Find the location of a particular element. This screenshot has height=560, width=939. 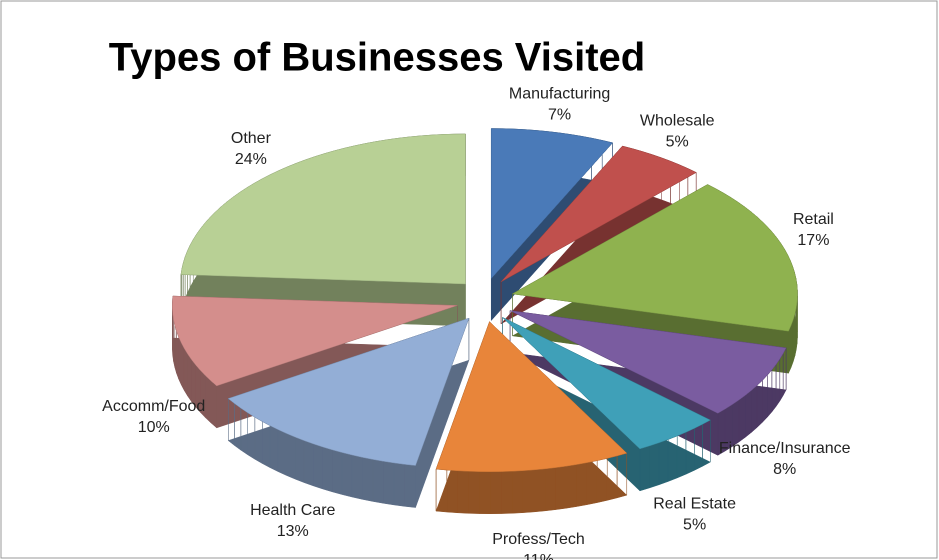

slice-label: Manufacturing is located at coordinates (559, 94).